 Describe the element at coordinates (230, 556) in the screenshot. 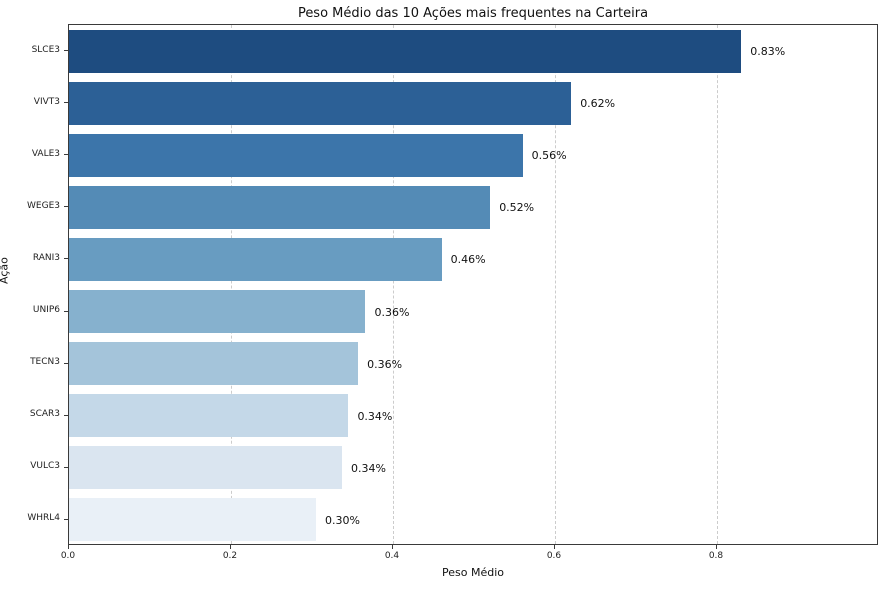

I see `xtick-label-0.2: 0.2` at that location.